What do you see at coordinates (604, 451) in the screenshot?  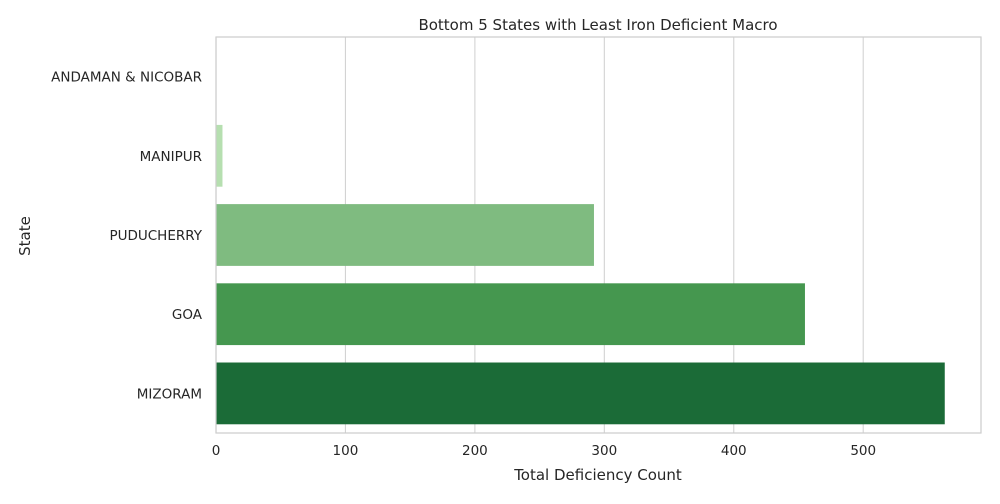 I see `x-tick-label: 300` at bounding box center [604, 451].